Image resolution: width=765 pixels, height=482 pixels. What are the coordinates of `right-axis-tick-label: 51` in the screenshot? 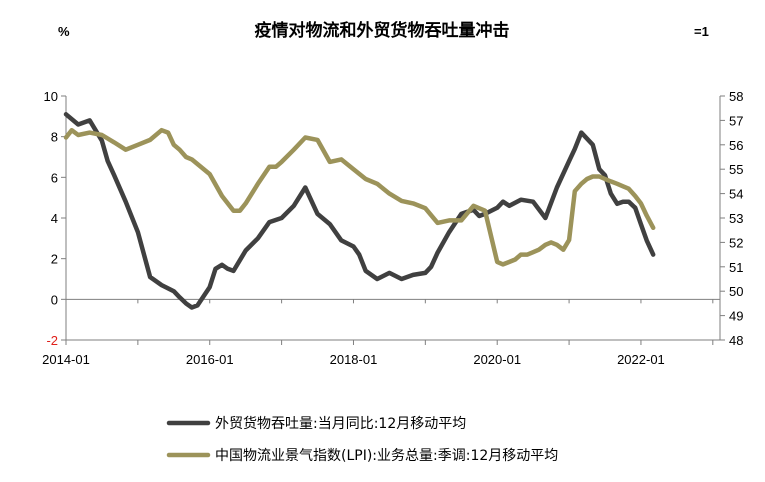 It's located at (736, 267).